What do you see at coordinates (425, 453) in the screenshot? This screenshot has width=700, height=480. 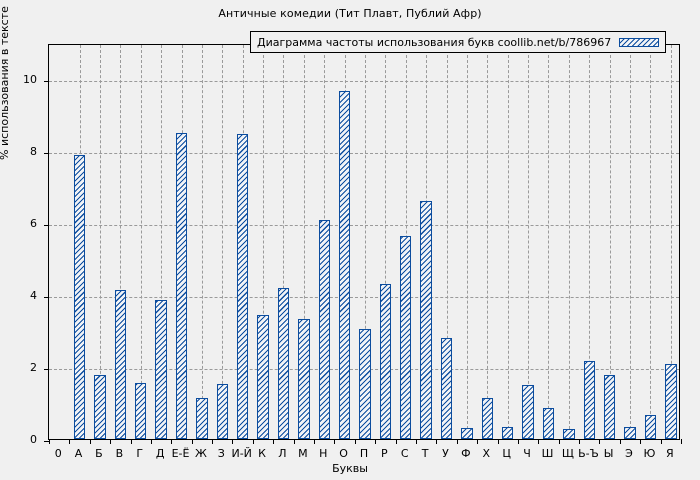 I see `x-tick-label: Т` at bounding box center [425, 453].